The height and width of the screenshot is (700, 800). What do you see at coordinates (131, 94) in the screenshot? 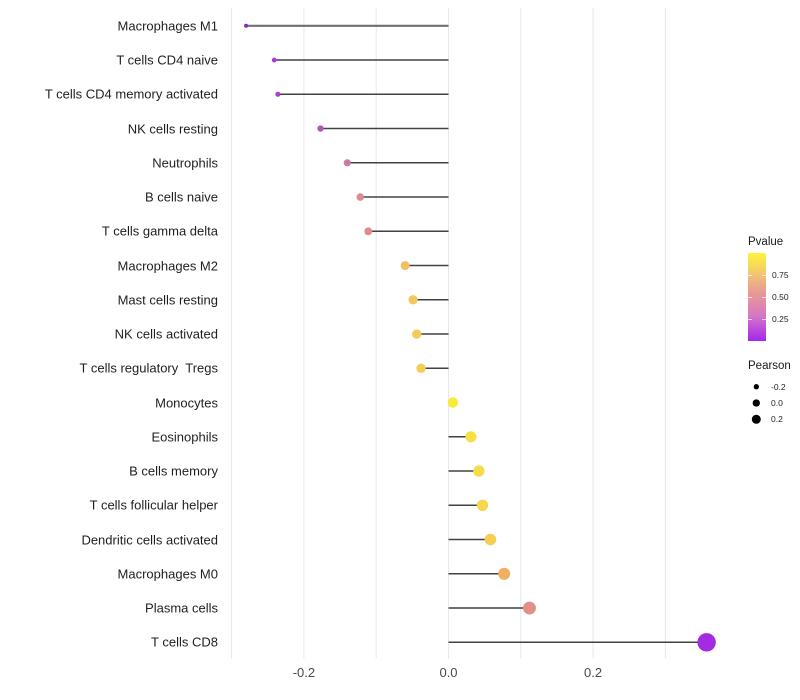
I see `y-axis-label: T cells CD4 memory activated` at bounding box center [131, 94].